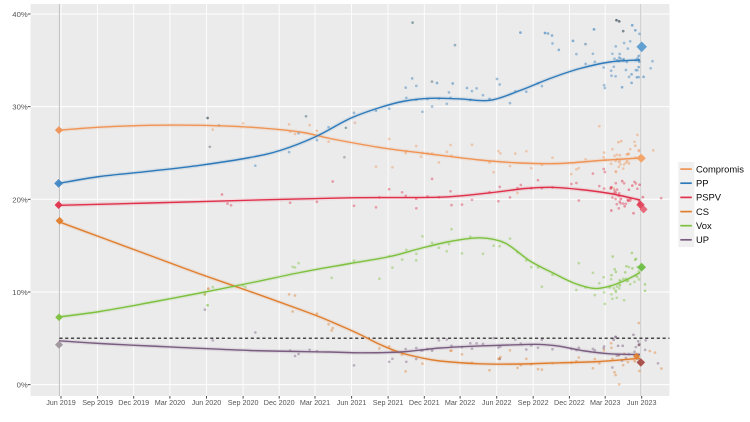 Image resolution: width=750 pixels, height=422 pixels. What do you see at coordinates (20, 107) in the screenshot?
I see `svg-text: 30%` at bounding box center [20, 107].